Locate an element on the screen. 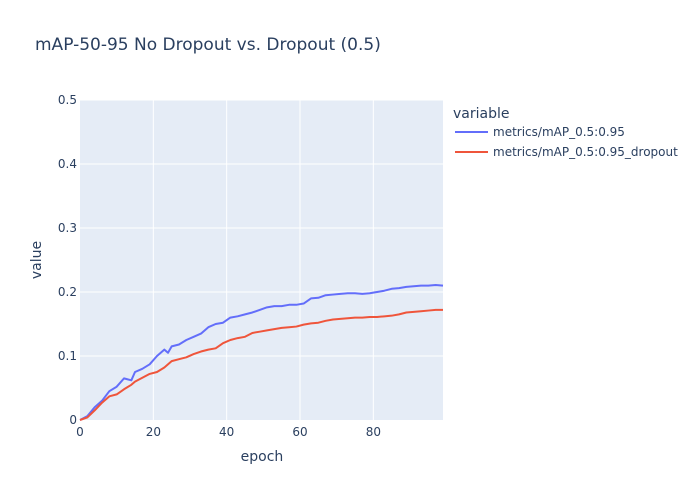 Image resolution: width=700 pixels, height=500 pixels. y-axis-label: value is located at coordinates (37, 260).